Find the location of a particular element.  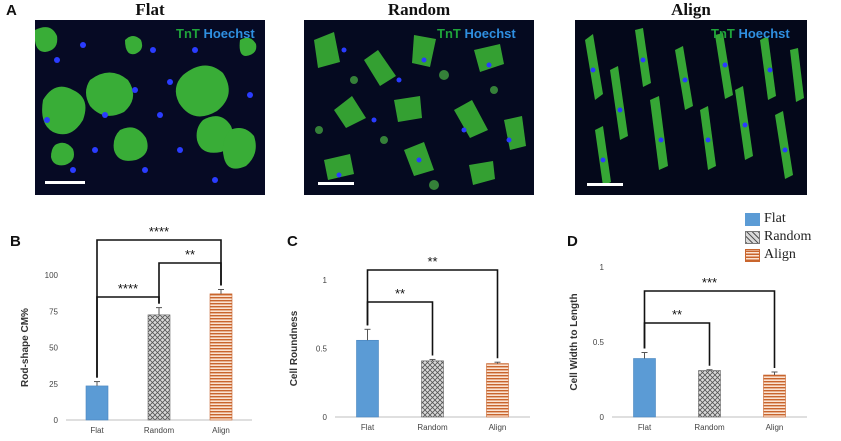

micrograph-random is located at coordinates (419, 107).